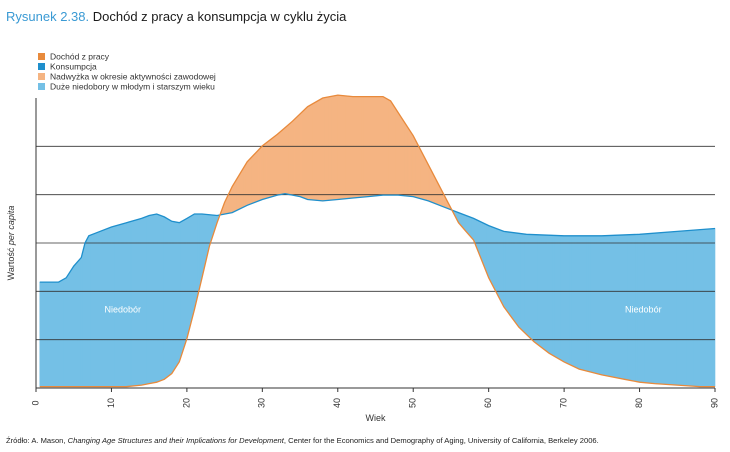 This screenshot has width=730, height=452. I want to click on y-axis-label-part: per capita, so click(11, 226).